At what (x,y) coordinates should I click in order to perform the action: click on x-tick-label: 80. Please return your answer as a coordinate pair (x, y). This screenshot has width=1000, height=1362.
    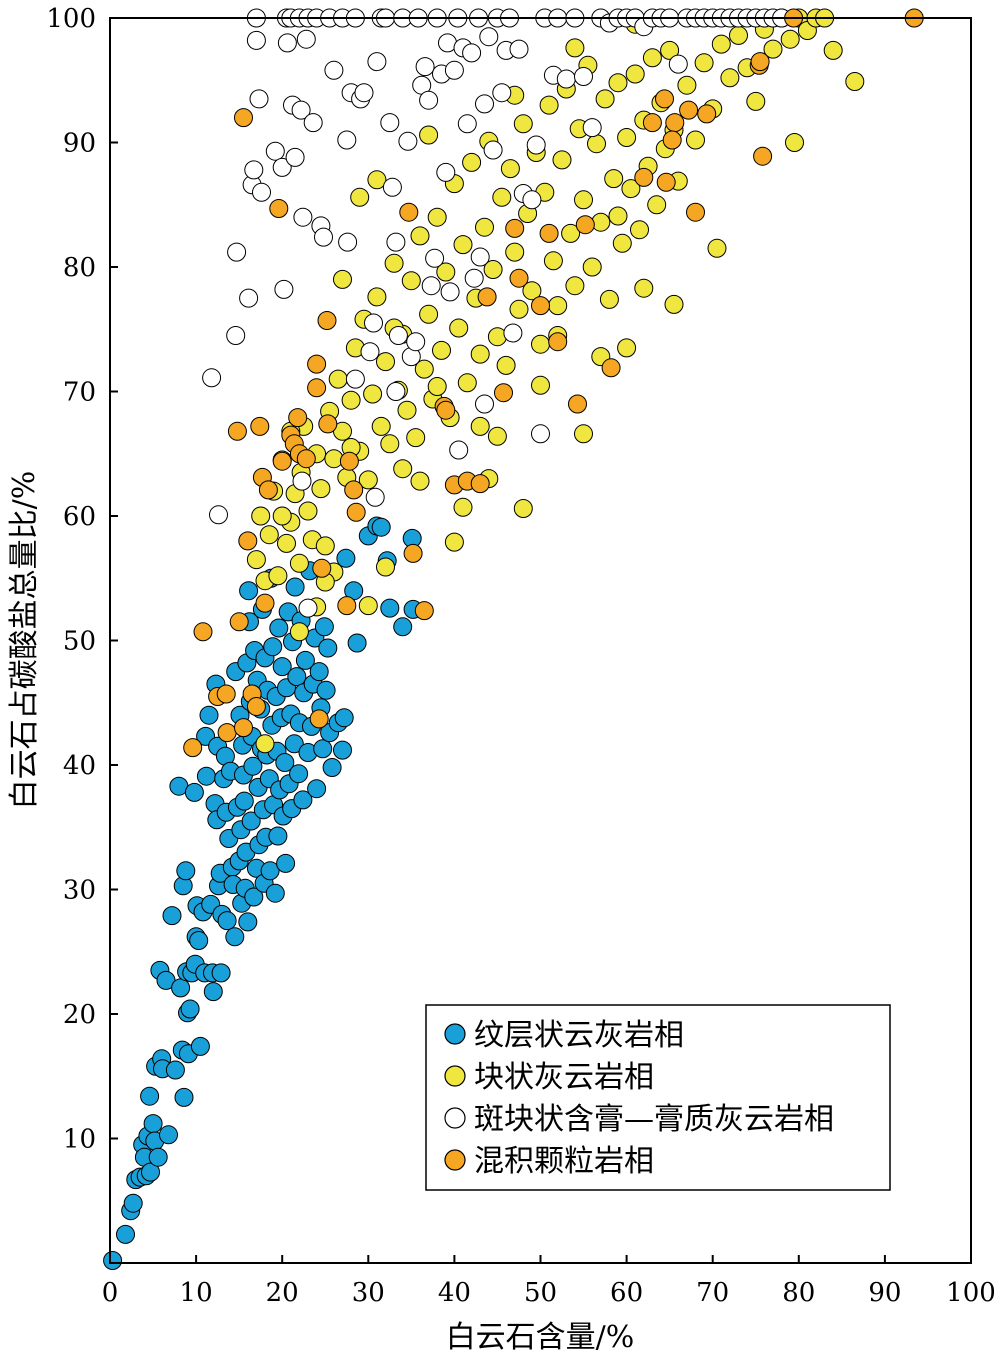
    Looking at the image, I should click on (798, 1293).